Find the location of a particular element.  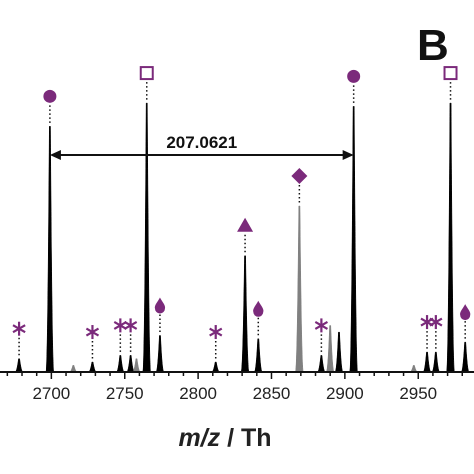

x-tick-label: 2850 is located at coordinates (272, 393).